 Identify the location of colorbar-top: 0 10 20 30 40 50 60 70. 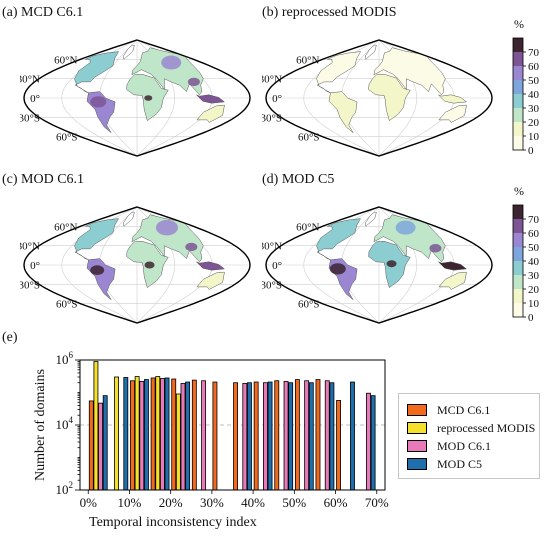
(526, 97).